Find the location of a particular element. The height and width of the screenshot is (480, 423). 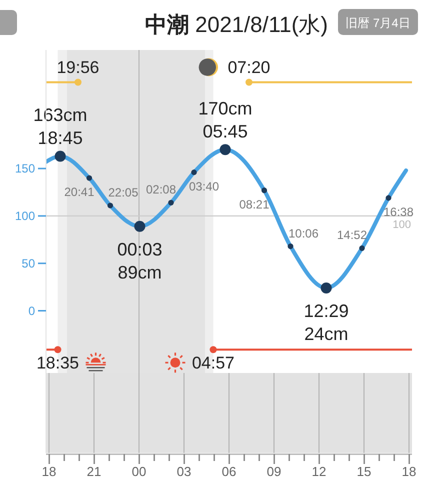

x-tick-label: 03 is located at coordinates (184, 471).